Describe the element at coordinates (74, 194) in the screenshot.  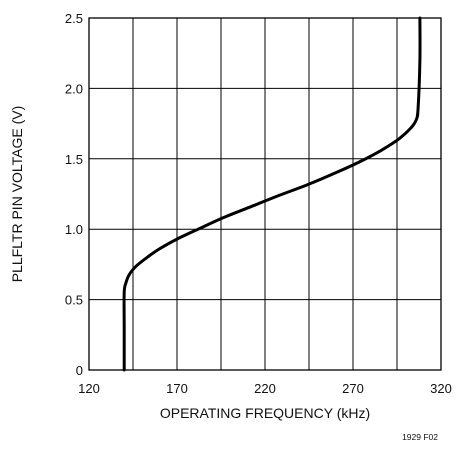
I see `y-tick-labels: 0 0.5 1.0 1.5 2.0 2.5` at that location.